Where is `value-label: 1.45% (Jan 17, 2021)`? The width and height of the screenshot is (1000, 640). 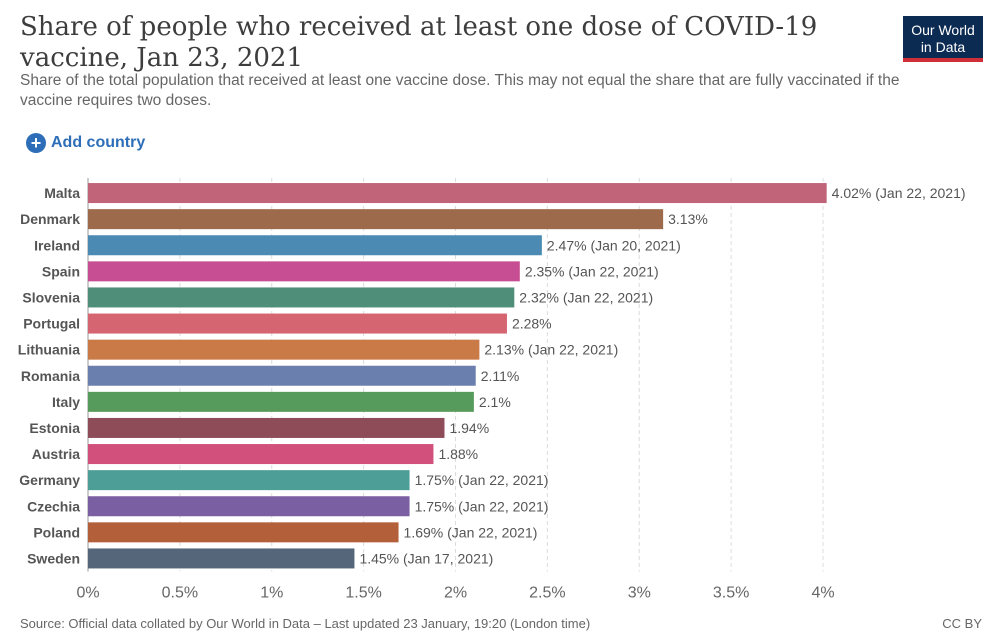
value-label: 1.45% (Jan 17, 2021) is located at coordinates (426, 558).